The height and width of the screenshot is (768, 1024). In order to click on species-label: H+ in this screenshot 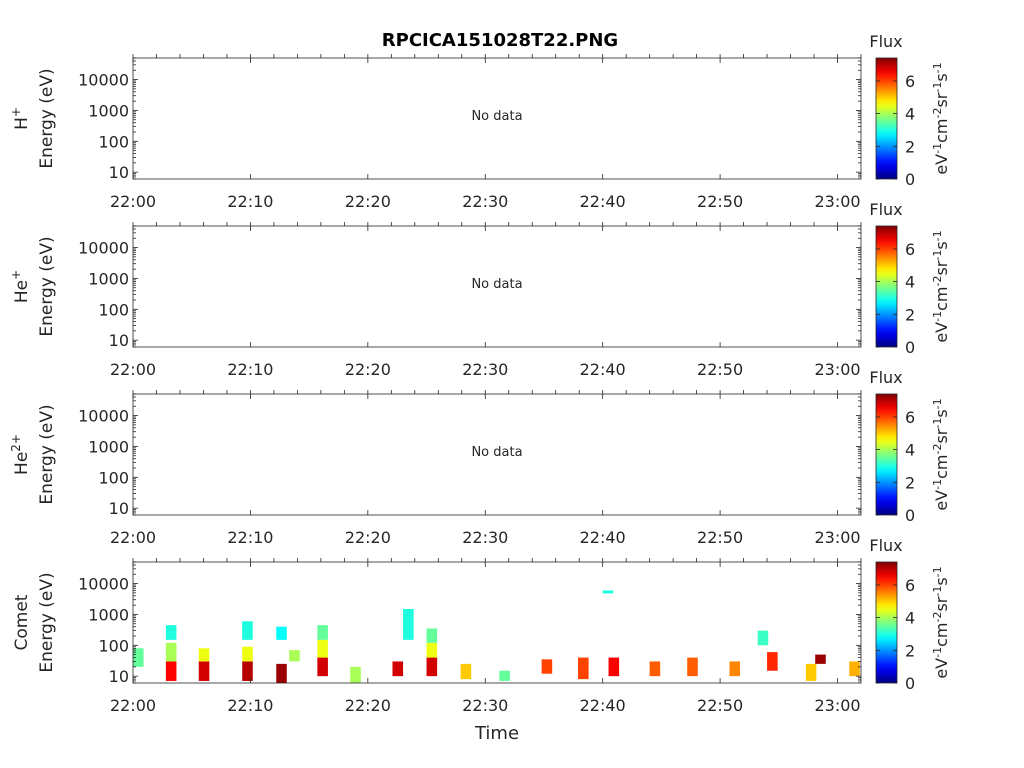, I will do `click(20, 118)`.